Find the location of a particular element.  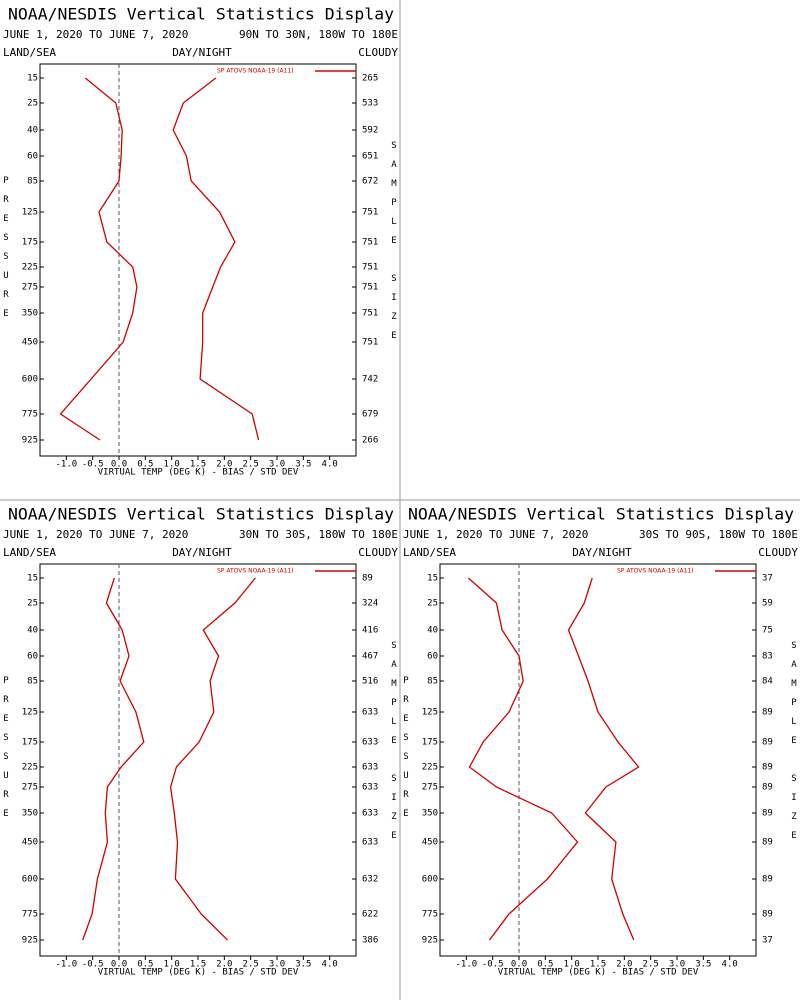

x-tick-label: 4.0 is located at coordinates (330, 965).